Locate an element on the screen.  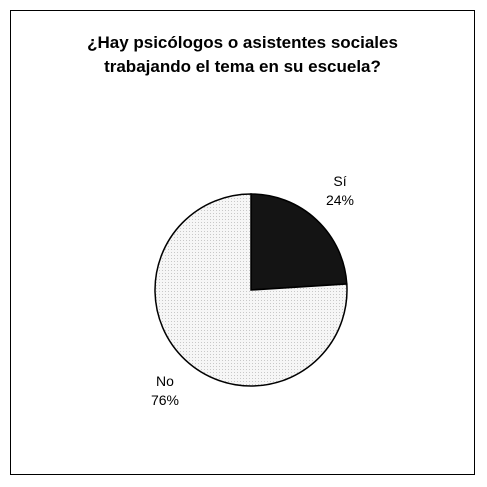
chart-title-line-1: ¿Hay psicólogos o asistentes sociales is located at coordinates (242, 42).